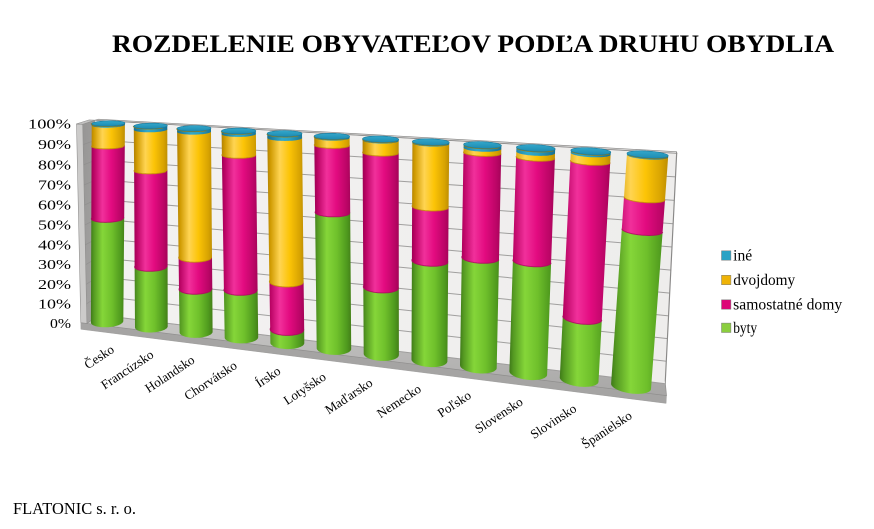 This screenshot has height=529, width=874. What do you see at coordinates (54, 303) in the screenshot?
I see `svg-text: 10%` at bounding box center [54, 303].